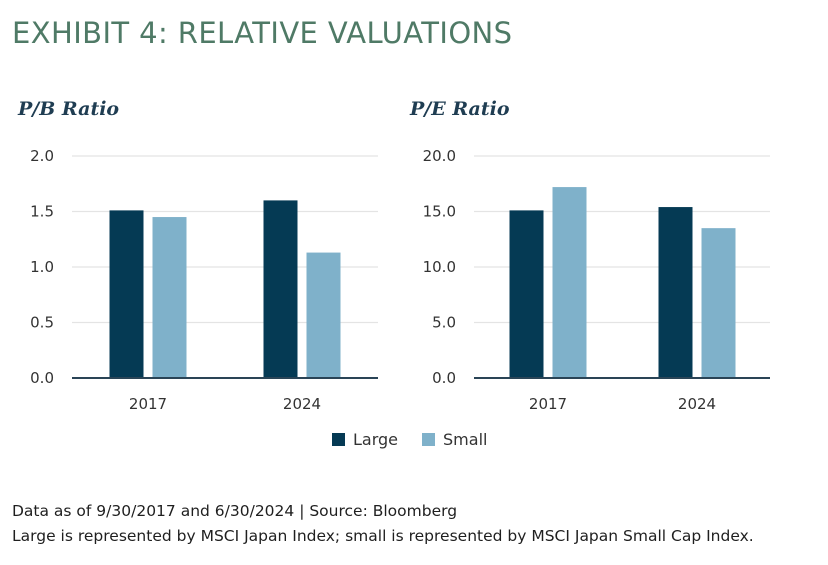  Describe the element at coordinates (42, 323) in the screenshot. I see `pb-ytick-label: 0.5` at that location.